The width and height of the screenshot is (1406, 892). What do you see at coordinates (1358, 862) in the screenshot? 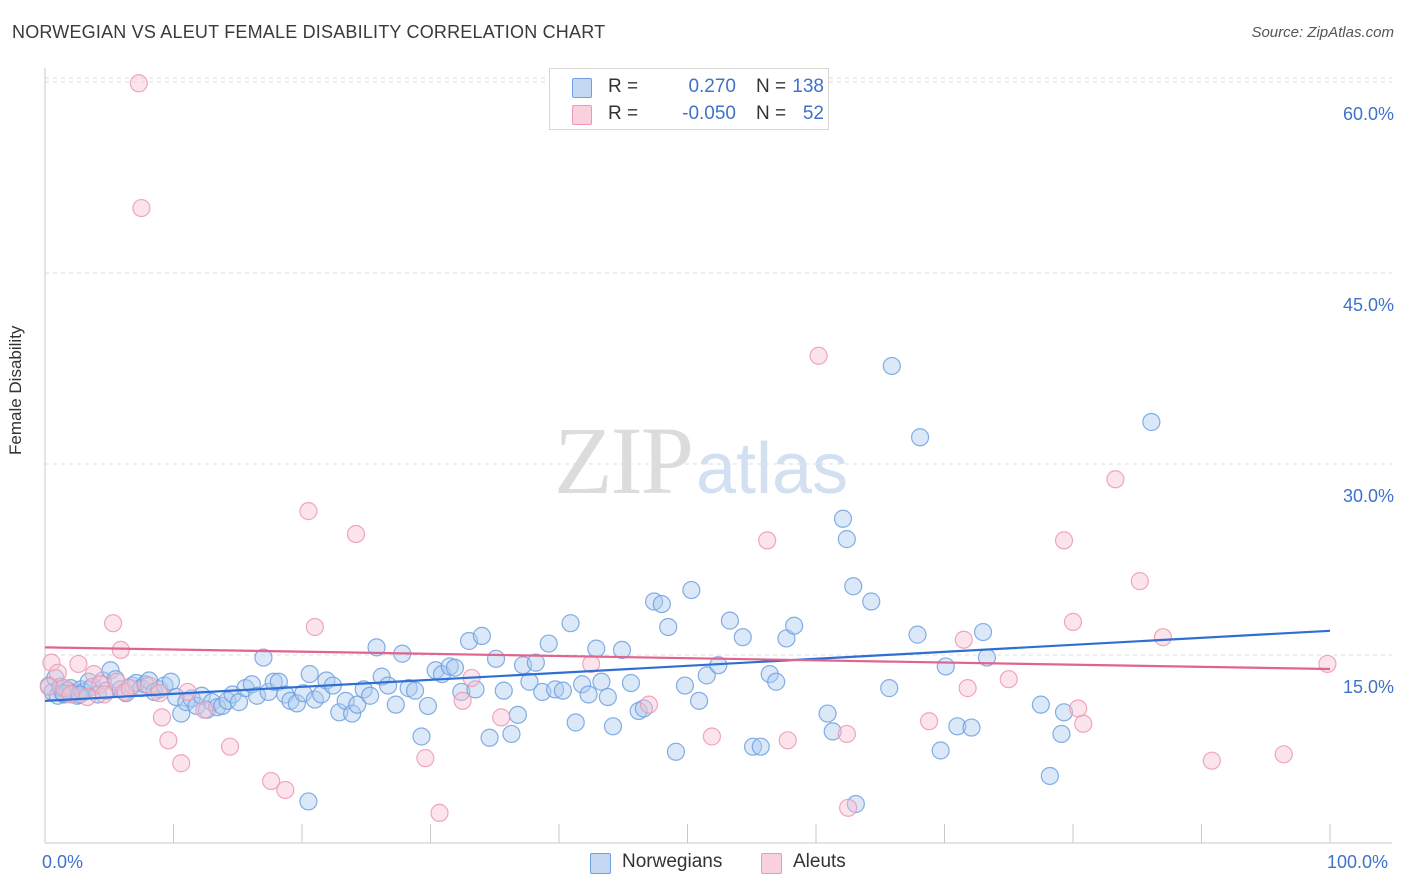
I see `x-tick-label-max: 100.0%` at bounding box center [1358, 862].